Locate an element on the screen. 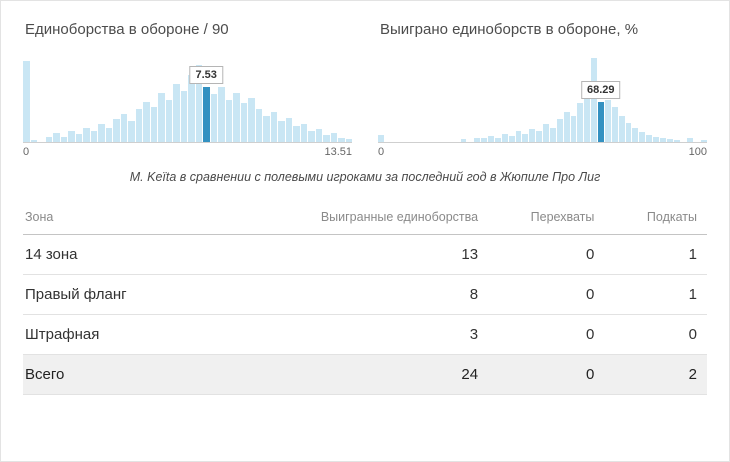  duels-won-cell: 24 is located at coordinates (385, 374).